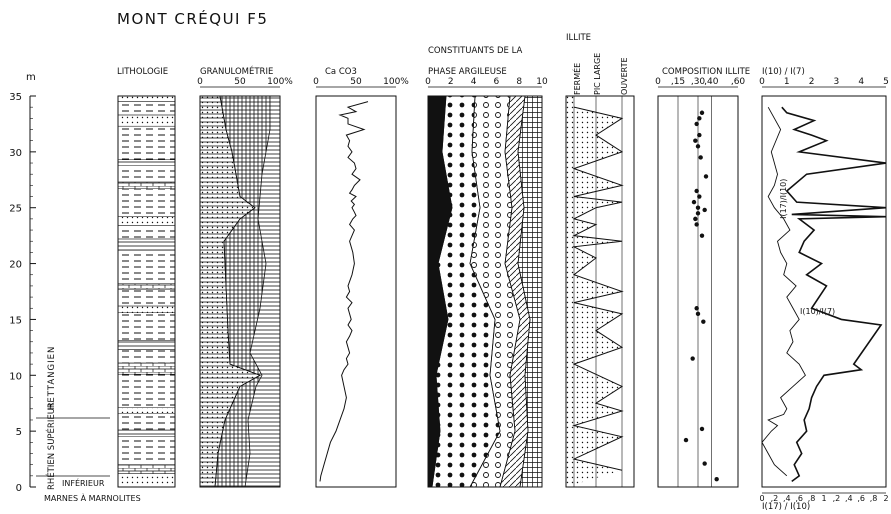  I want to click on caco3-title: Ca CO3, so click(341, 72).